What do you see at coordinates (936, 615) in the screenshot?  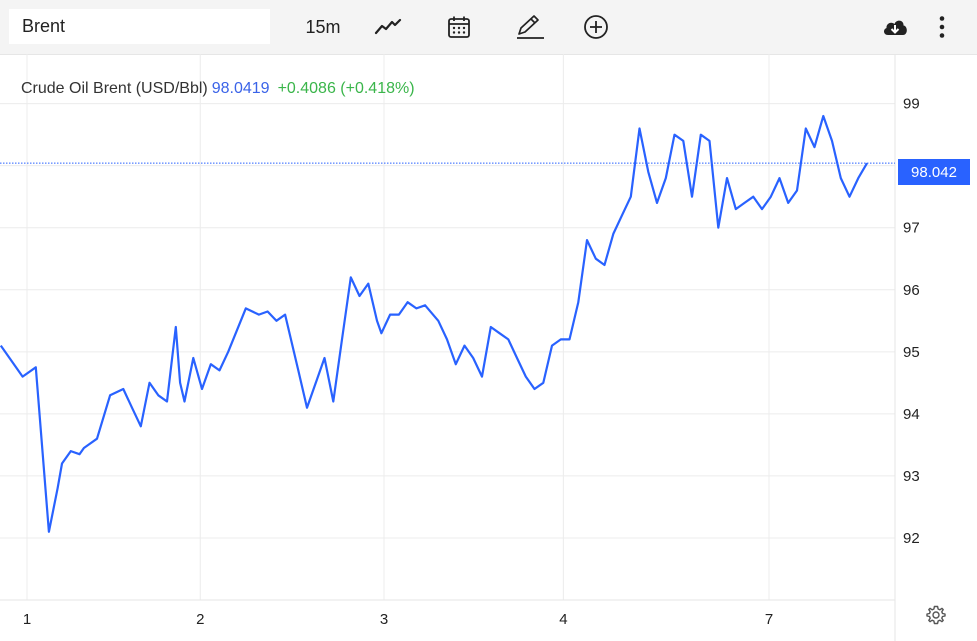 I see `gear-icon` at bounding box center [936, 615].